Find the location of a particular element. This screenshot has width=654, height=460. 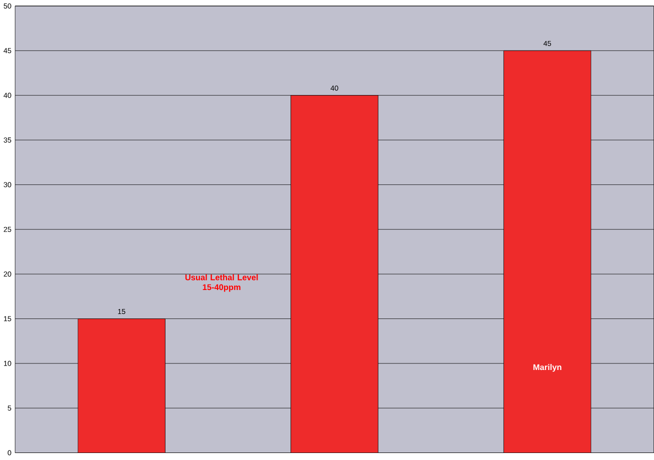

annotation: Usual Lethal Level 15-40ppm is located at coordinates (221, 283).